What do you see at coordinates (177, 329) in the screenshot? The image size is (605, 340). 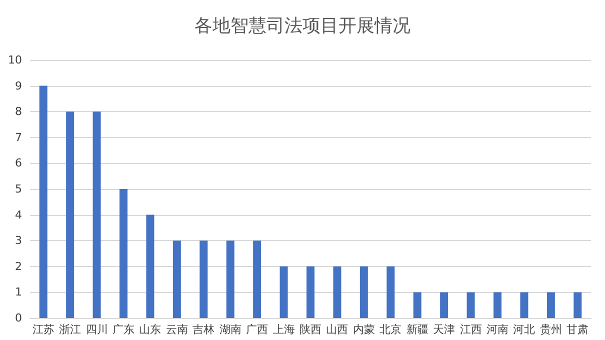 I see `x-tick-label: 云南` at bounding box center [177, 329].